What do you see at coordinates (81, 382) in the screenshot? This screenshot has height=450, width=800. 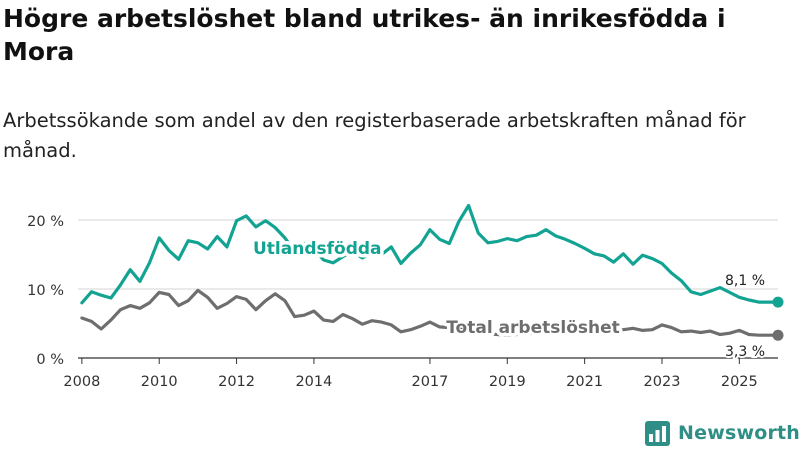 I see `x-tick-label: 2008` at bounding box center [81, 382].